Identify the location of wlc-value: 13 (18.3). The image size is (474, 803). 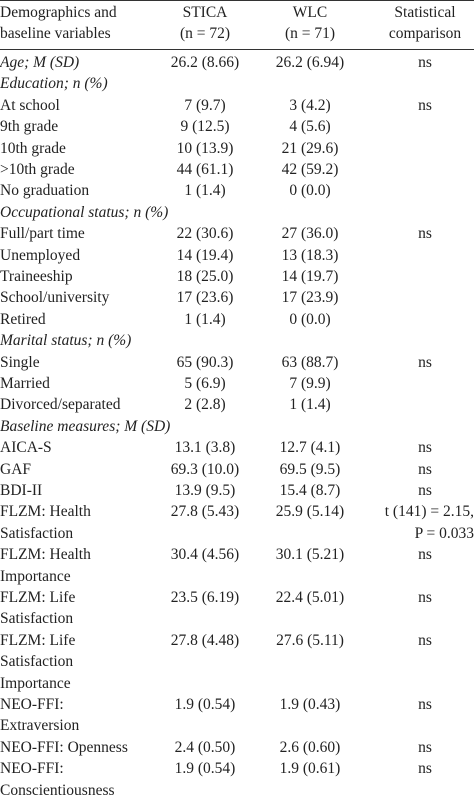
(310, 255).